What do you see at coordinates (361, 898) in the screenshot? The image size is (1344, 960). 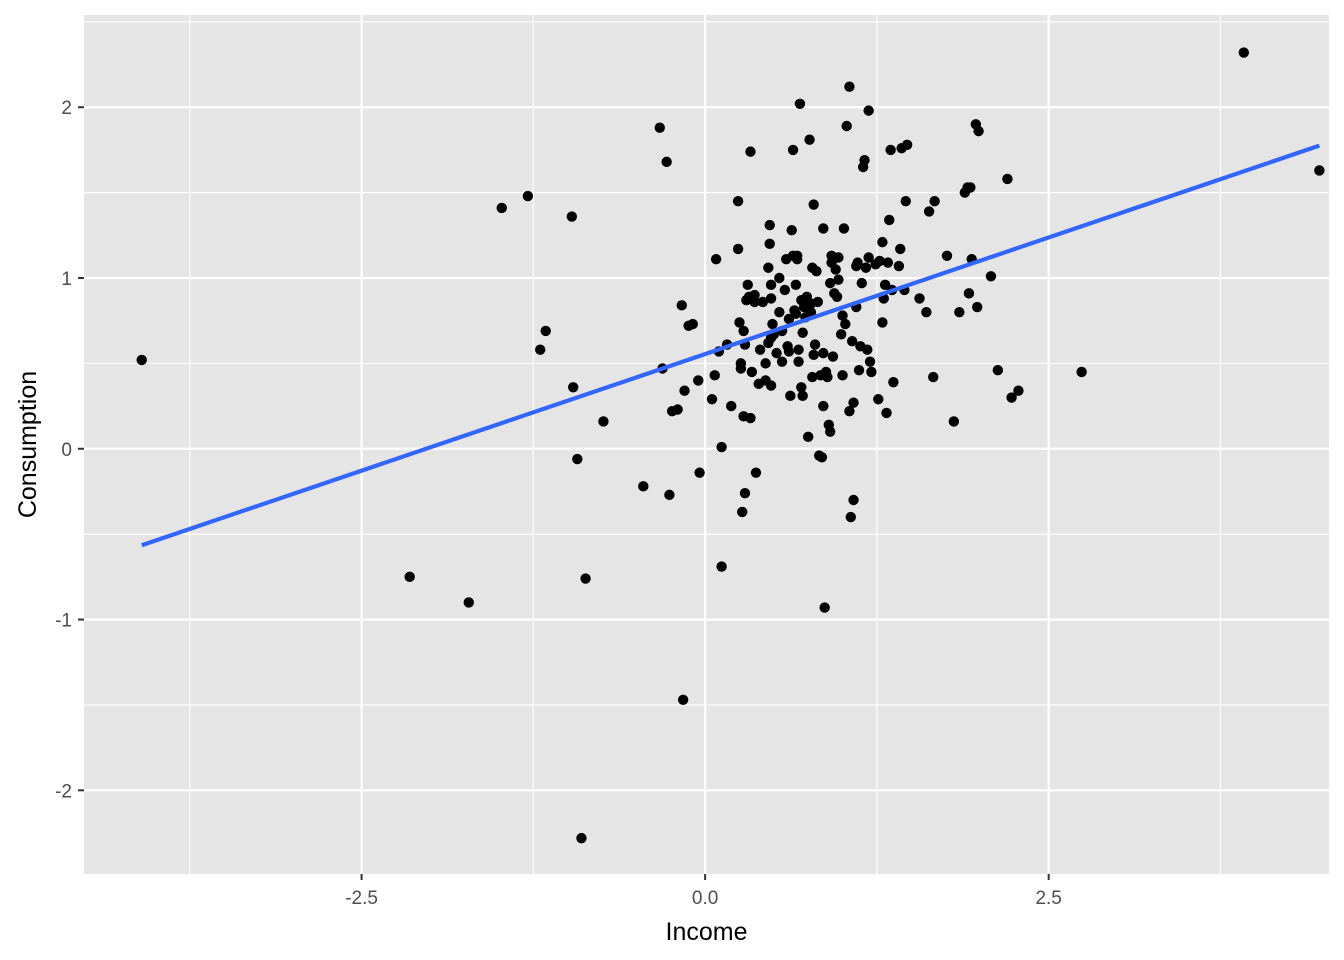 I see `x-tick-label: -2.5` at bounding box center [361, 898].